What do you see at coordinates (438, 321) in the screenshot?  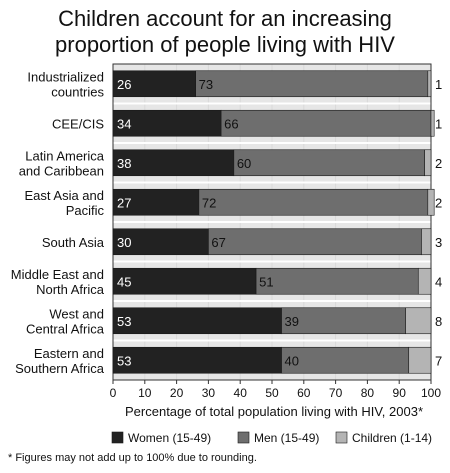 I see `data-label-6-series-2: 8` at bounding box center [438, 321].